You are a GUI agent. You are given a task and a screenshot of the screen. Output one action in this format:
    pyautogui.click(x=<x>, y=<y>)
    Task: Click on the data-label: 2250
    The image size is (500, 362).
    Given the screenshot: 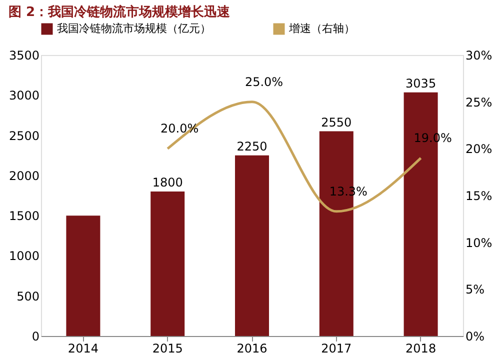 What is the action you would take?
    pyautogui.click(x=252, y=146)
    